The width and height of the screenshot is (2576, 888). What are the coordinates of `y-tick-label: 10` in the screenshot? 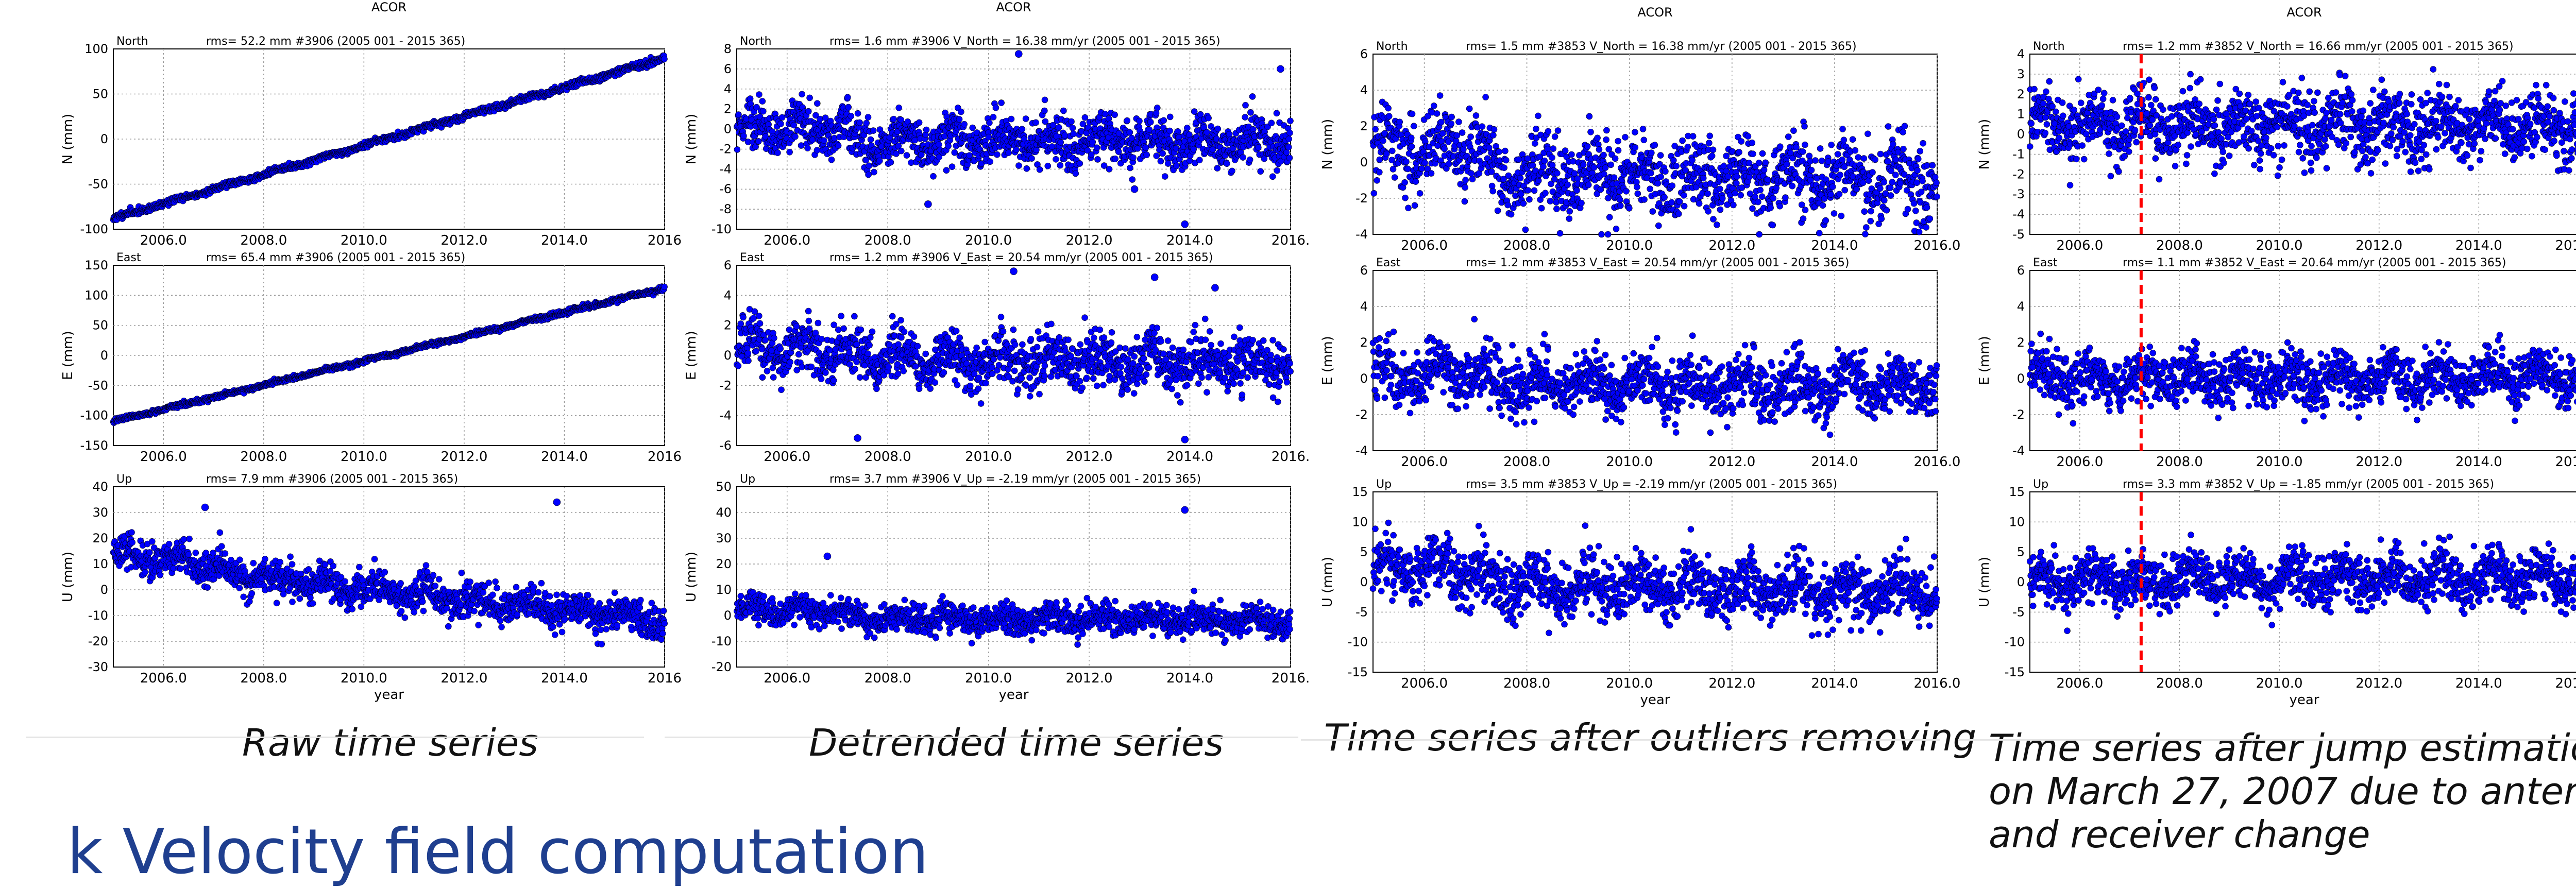 It's located at (100, 564).